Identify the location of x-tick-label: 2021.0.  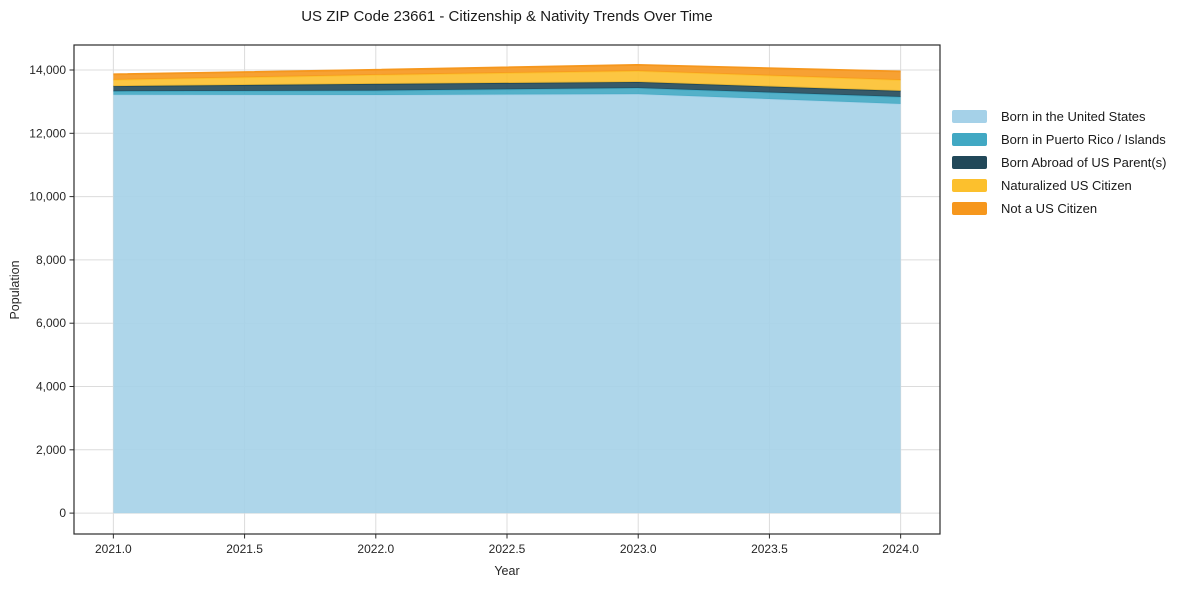
(113, 549).